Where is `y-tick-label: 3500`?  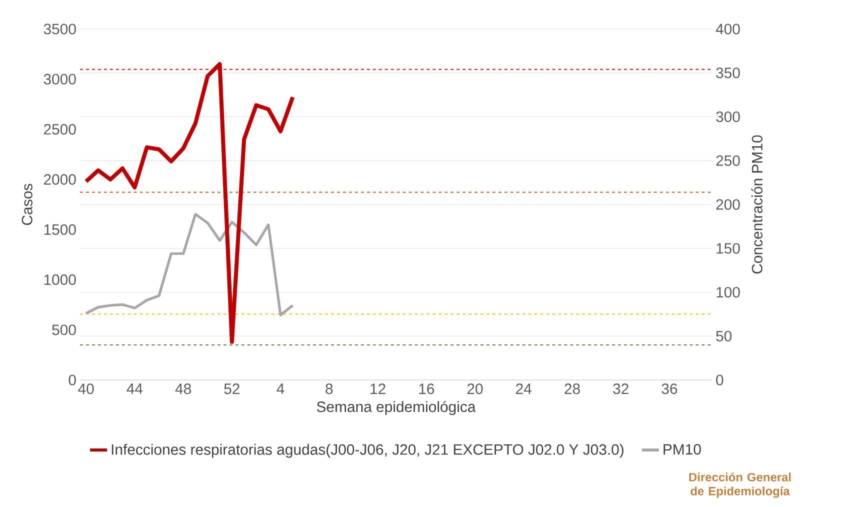 y-tick-label: 3500 is located at coordinates (60, 29).